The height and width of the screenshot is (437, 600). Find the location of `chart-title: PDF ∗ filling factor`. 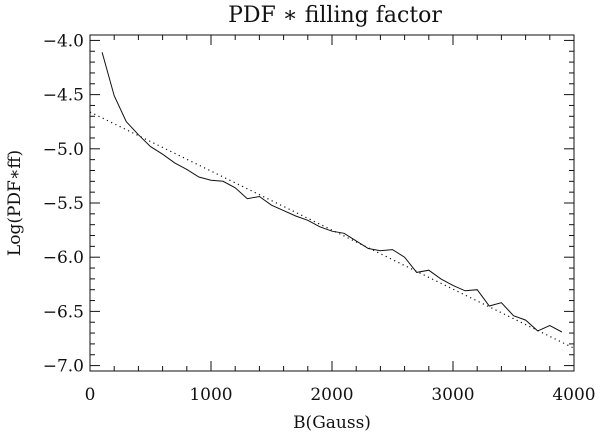

chart-title: PDF ∗ filling factor is located at coordinates (335, 15).